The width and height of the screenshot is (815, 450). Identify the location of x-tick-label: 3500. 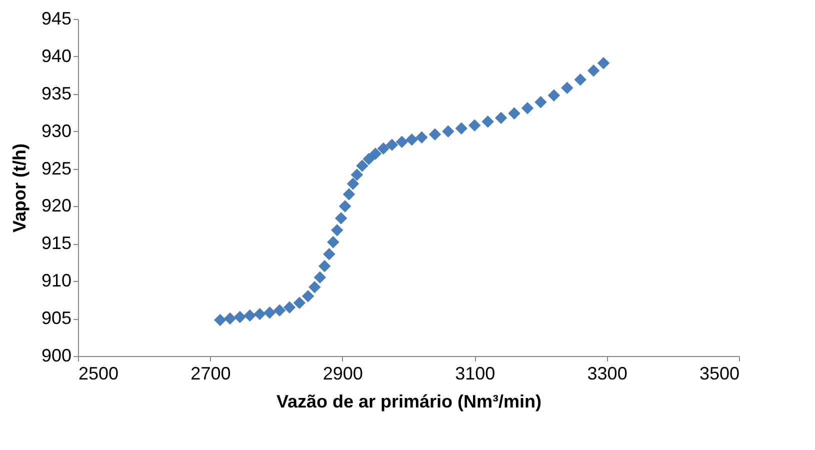
(719, 374).